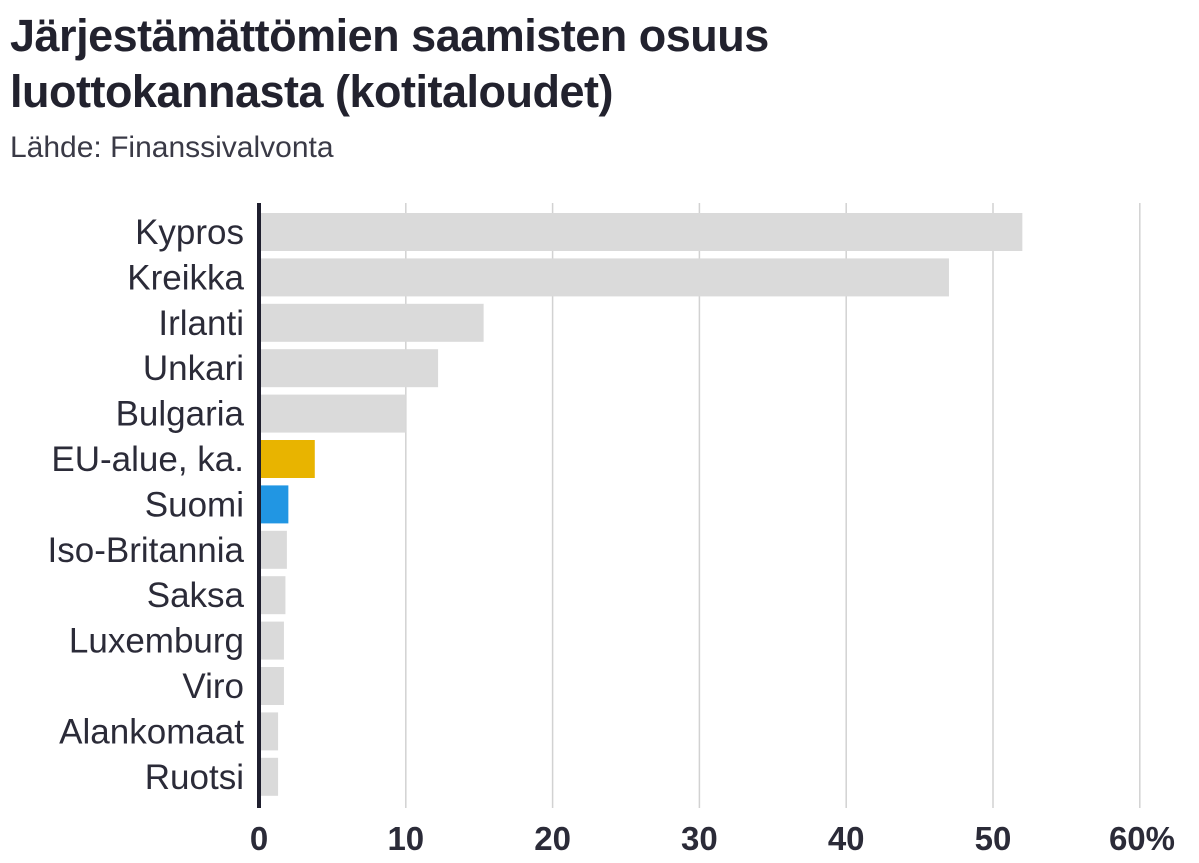  Describe the element at coordinates (312, 91) in the screenshot. I see `chart-title-line2: luottokannasta (kotitaloudet)` at that location.